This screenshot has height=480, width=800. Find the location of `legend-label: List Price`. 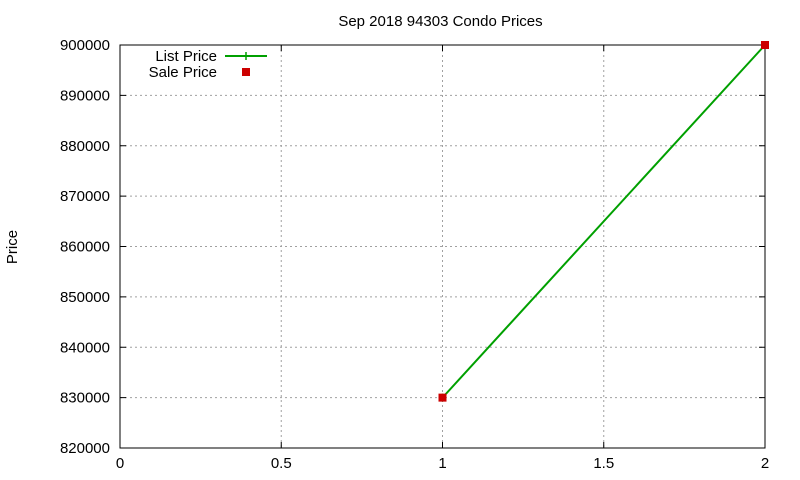

legend-label: List Price is located at coordinates (186, 56).